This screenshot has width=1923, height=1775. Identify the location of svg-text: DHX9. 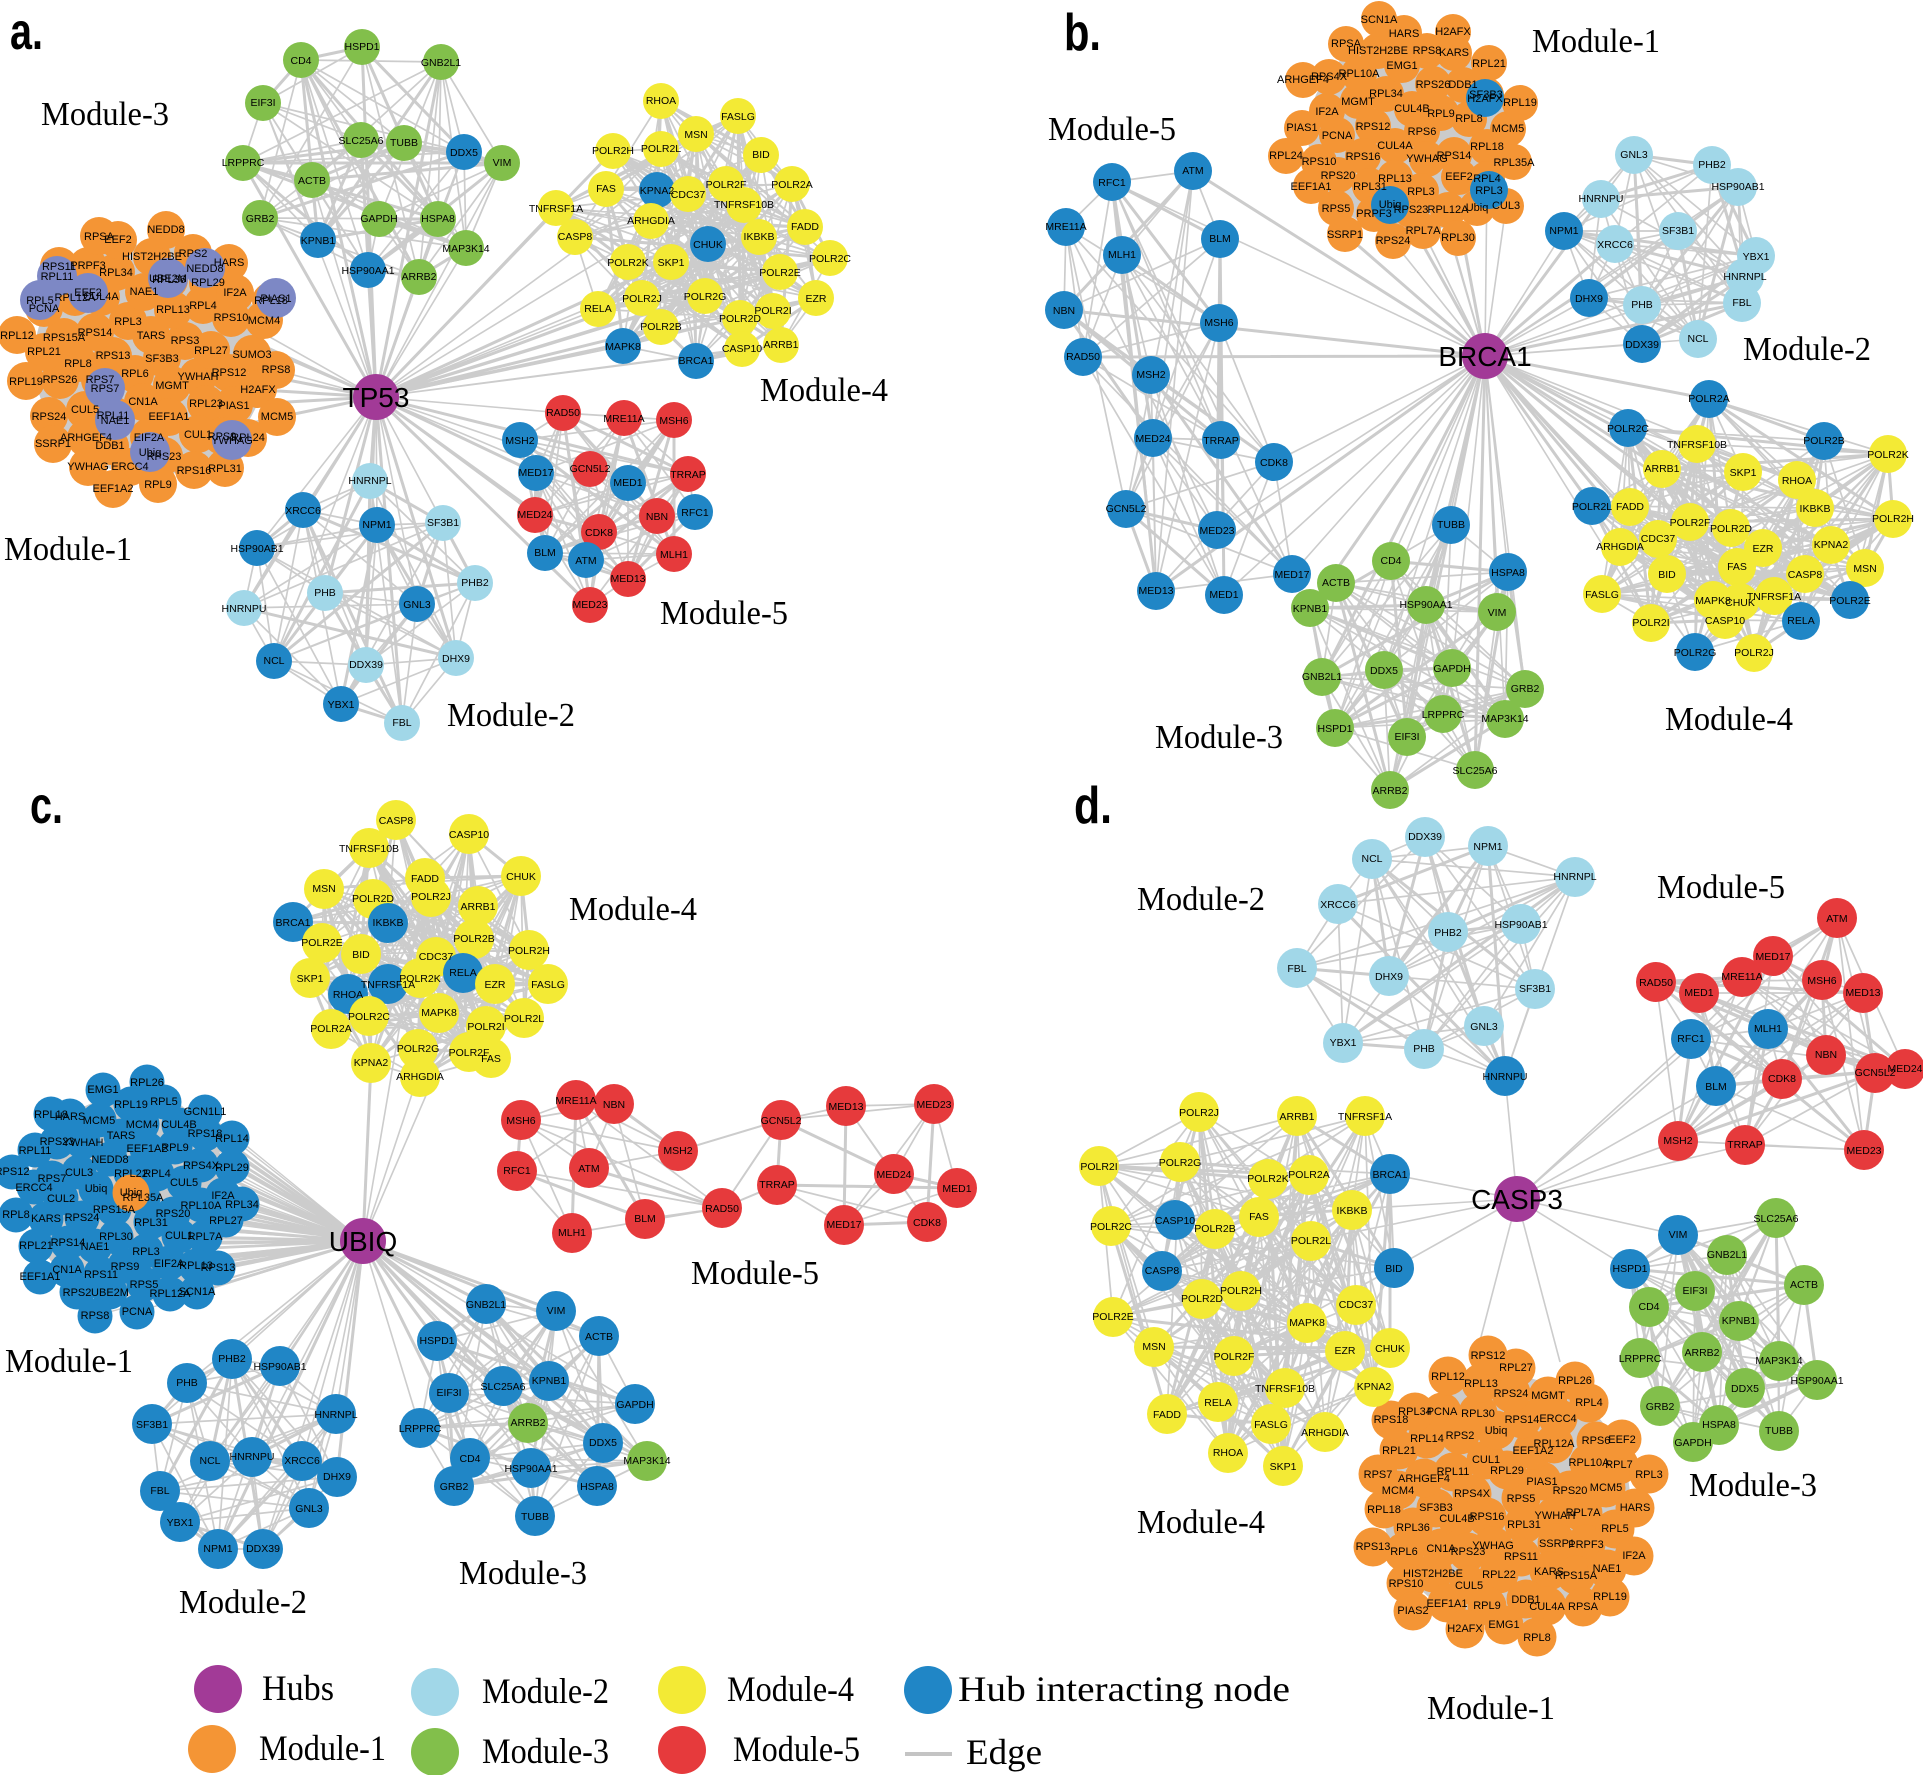
(1589, 299).